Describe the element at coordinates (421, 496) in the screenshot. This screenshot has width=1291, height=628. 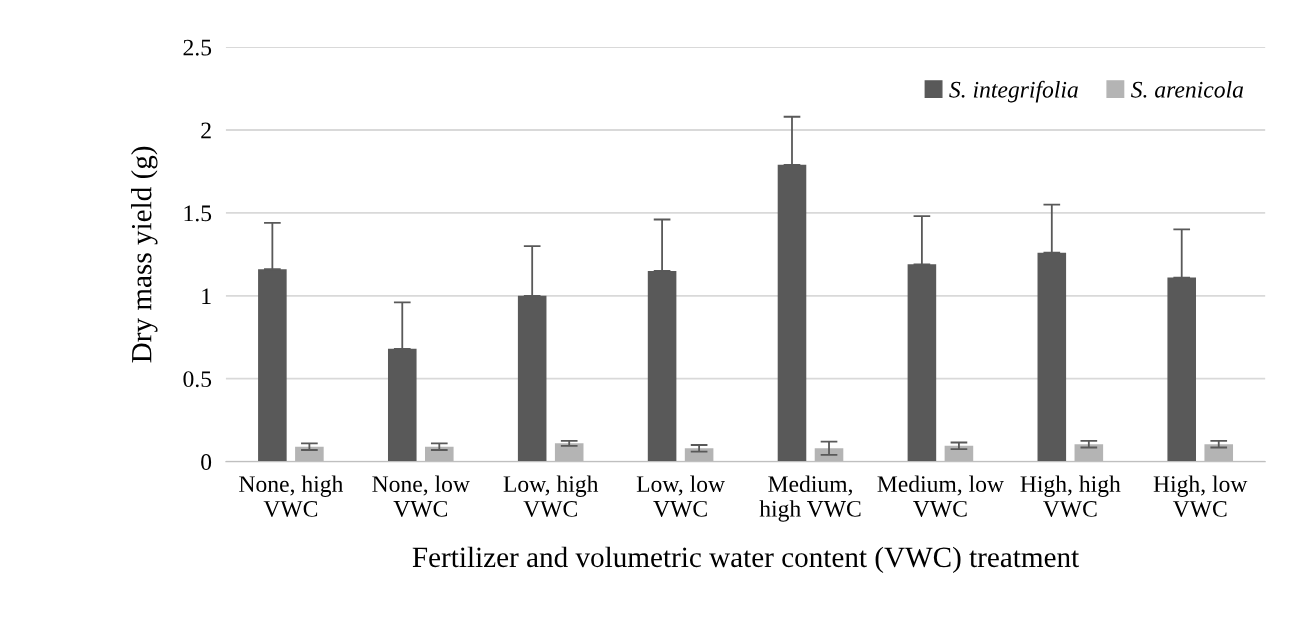
I see `x-tick-label: None, low VWC` at that location.